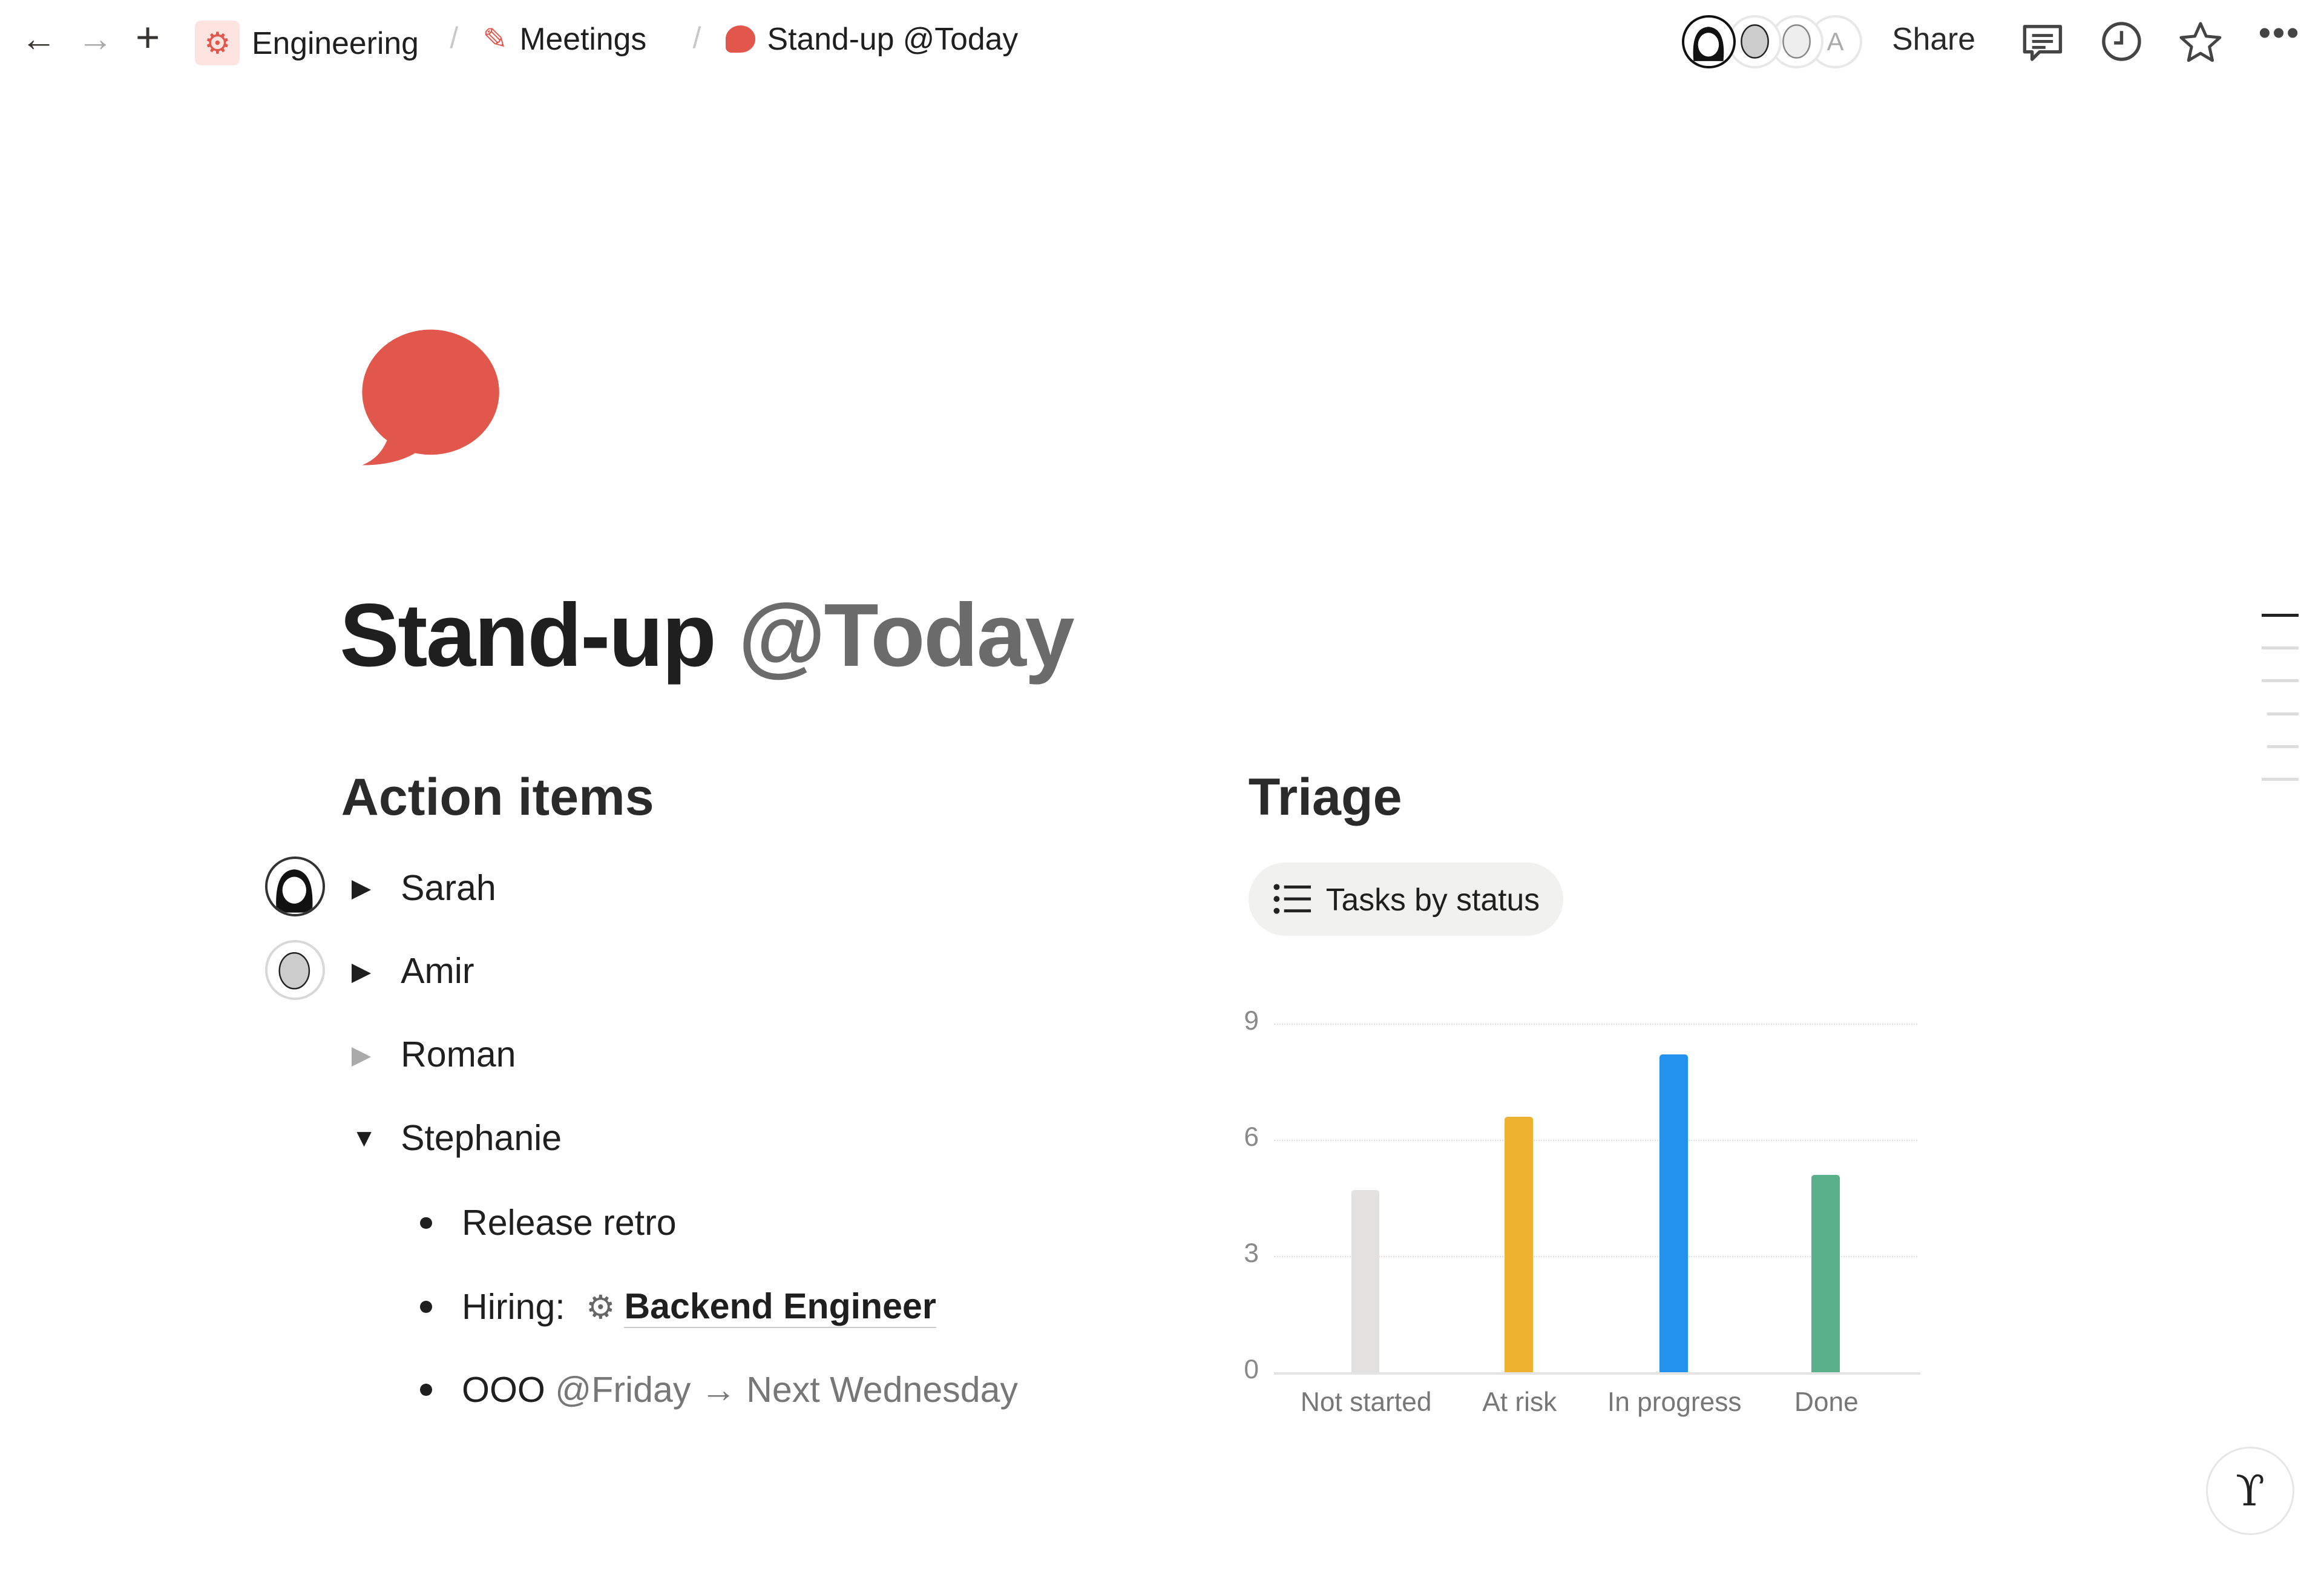  What do you see at coordinates (1252, 1253) in the screenshot?
I see `y-tick-label: 3` at bounding box center [1252, 1253].